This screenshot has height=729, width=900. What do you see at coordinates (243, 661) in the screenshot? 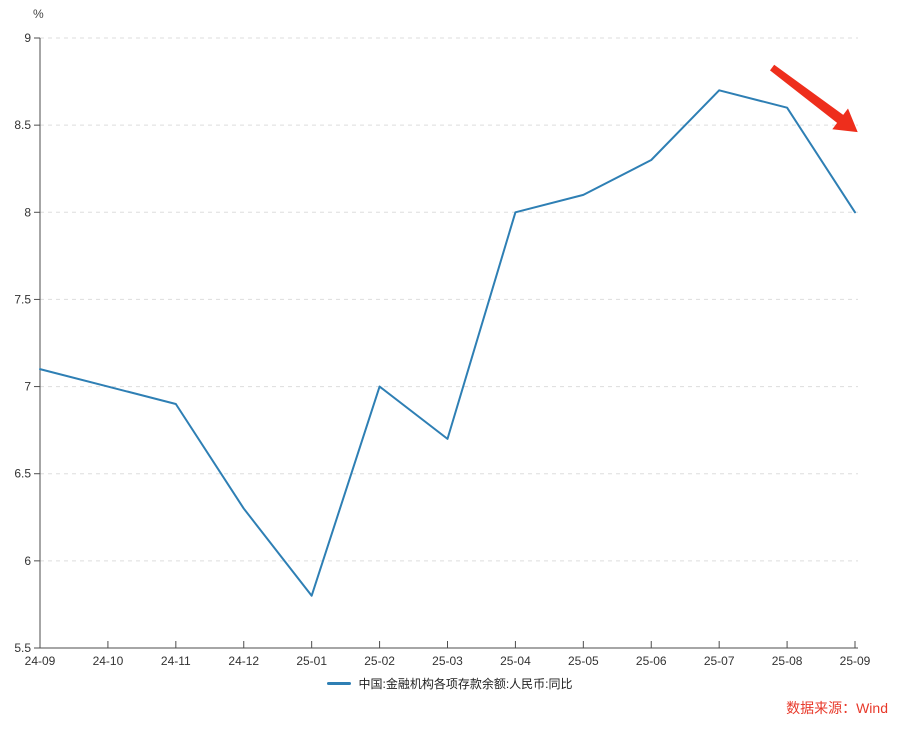
I see `svg-text: 24-12` at bounding box center [243, 661].